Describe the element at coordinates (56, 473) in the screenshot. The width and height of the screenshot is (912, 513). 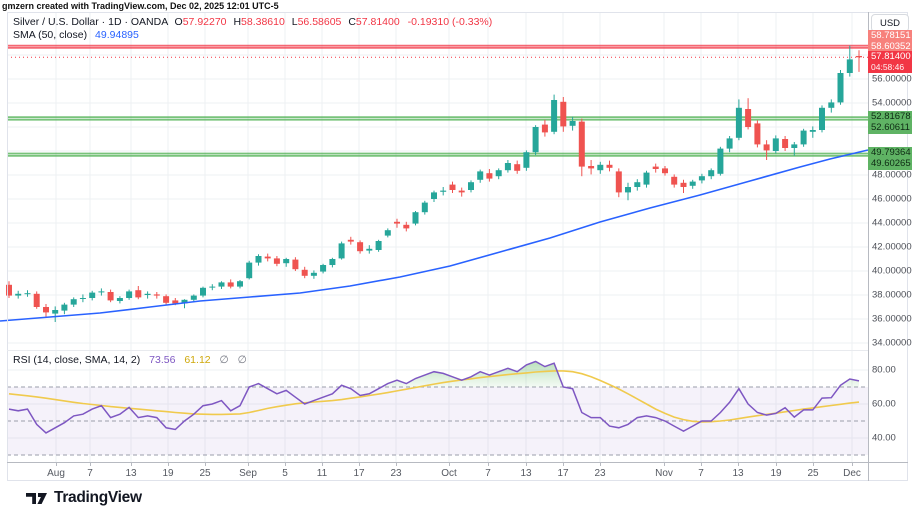
I see `time-tick-label: Aug` at that location.